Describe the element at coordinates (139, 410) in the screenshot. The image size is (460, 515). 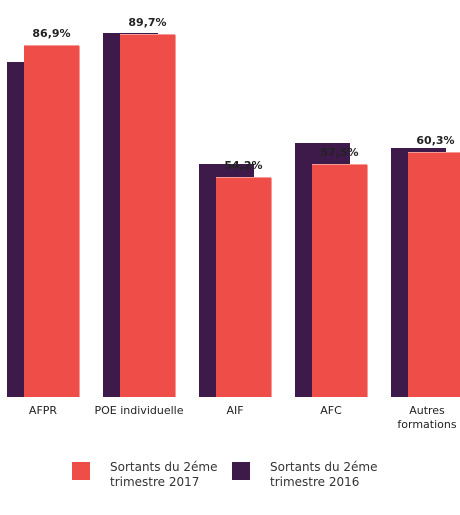
I see `x-tick-label: POE individuelle` at that location.